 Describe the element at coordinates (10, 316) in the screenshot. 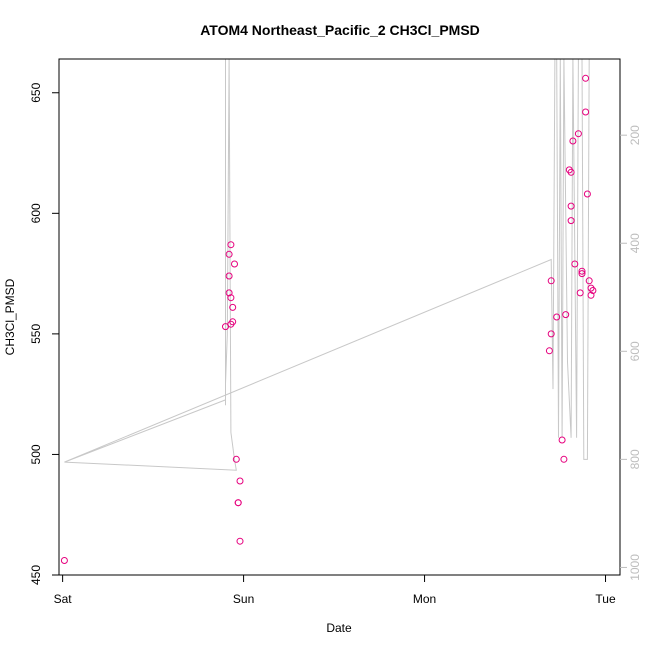

I see `y-axis-label: CH3Cl_PMSD` at that location.